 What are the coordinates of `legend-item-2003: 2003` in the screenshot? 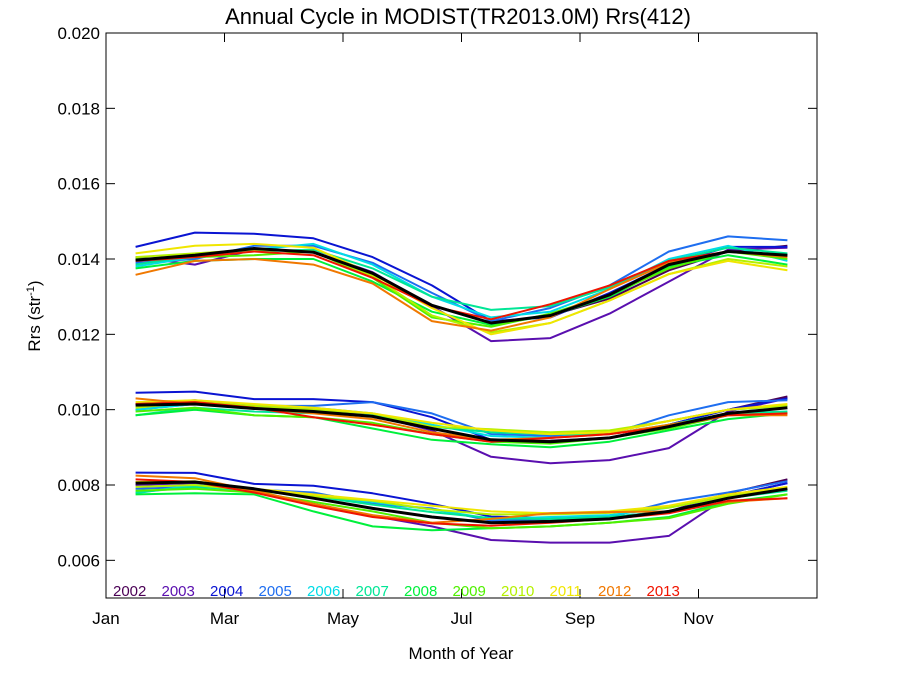 It's located at (178, 591).